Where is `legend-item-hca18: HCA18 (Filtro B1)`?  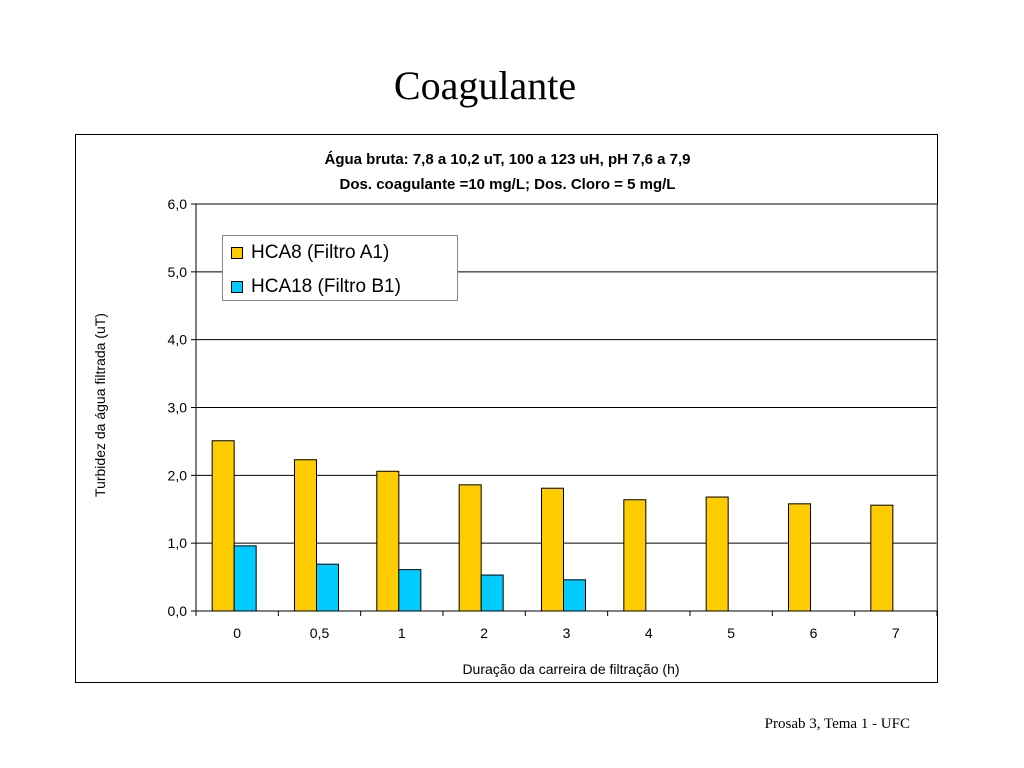
legend-item-hca18: HCA18 (Filtro B1) is located at coordinates (316, 287).